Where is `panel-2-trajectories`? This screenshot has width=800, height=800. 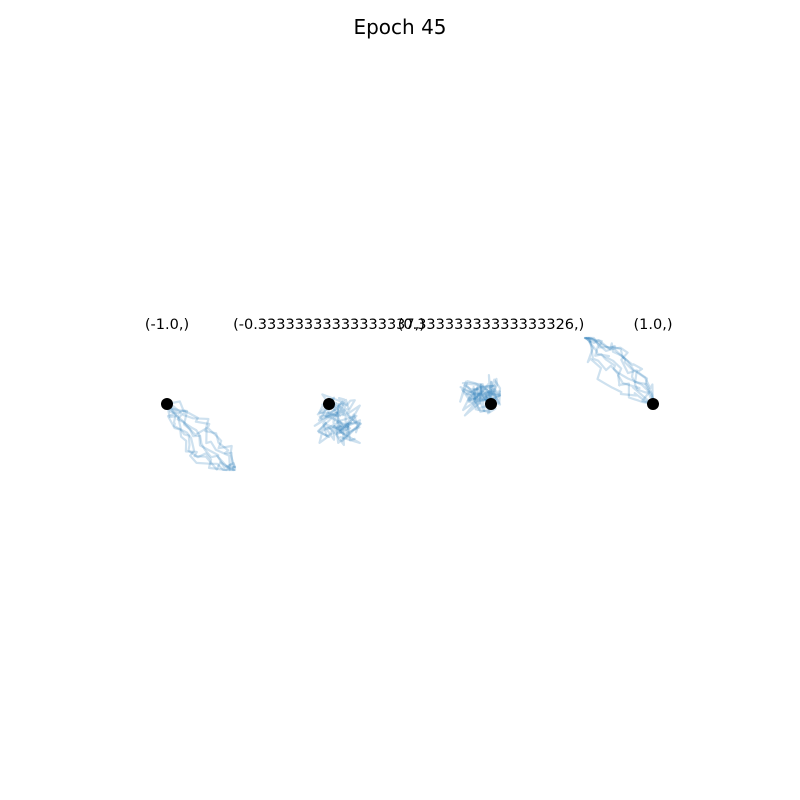 panel-2-trajectories is located at coordinates (337, 420).